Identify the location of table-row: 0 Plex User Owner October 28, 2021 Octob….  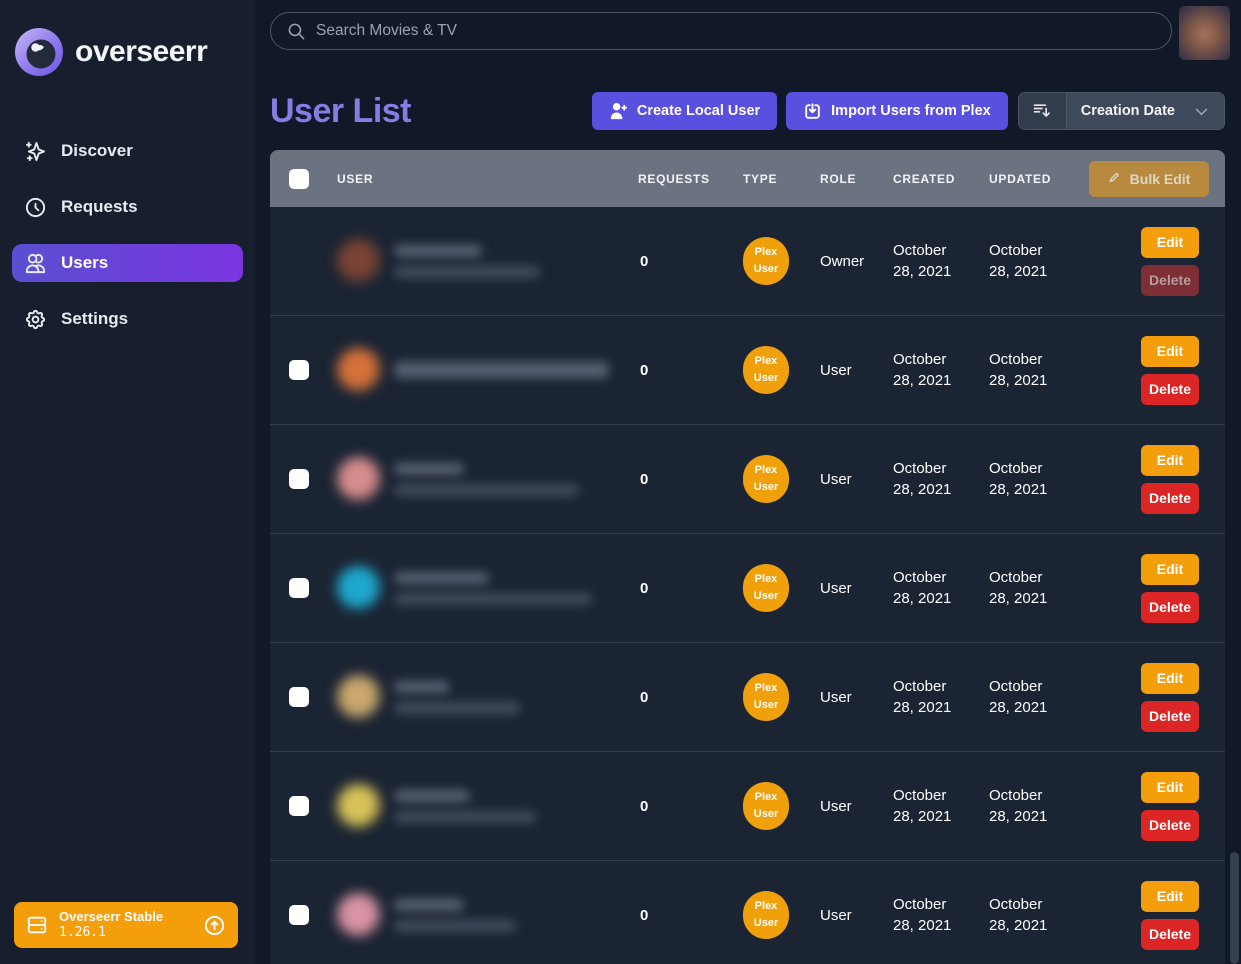
(747, 261).